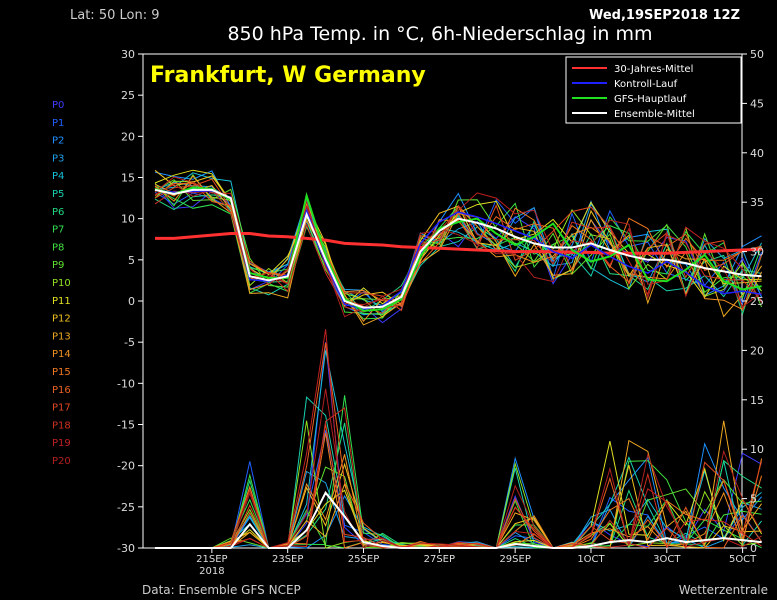 The width and height of the screenshot is (777, 600). I want to click on member-label: P14, so click(61, 354).